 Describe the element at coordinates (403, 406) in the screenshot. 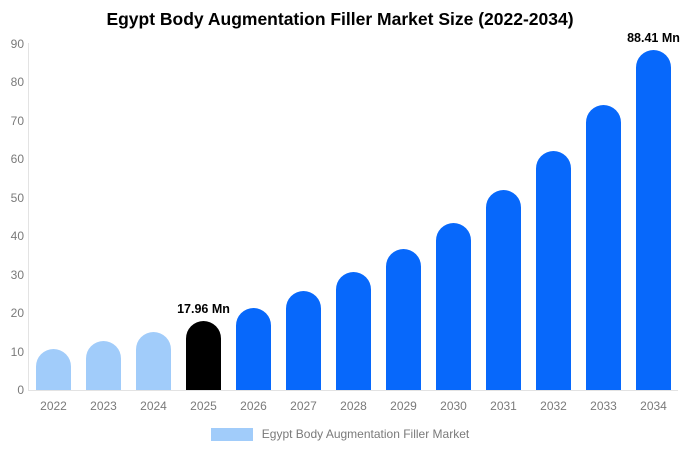

I see `x-tick-label: 2029` at that location.